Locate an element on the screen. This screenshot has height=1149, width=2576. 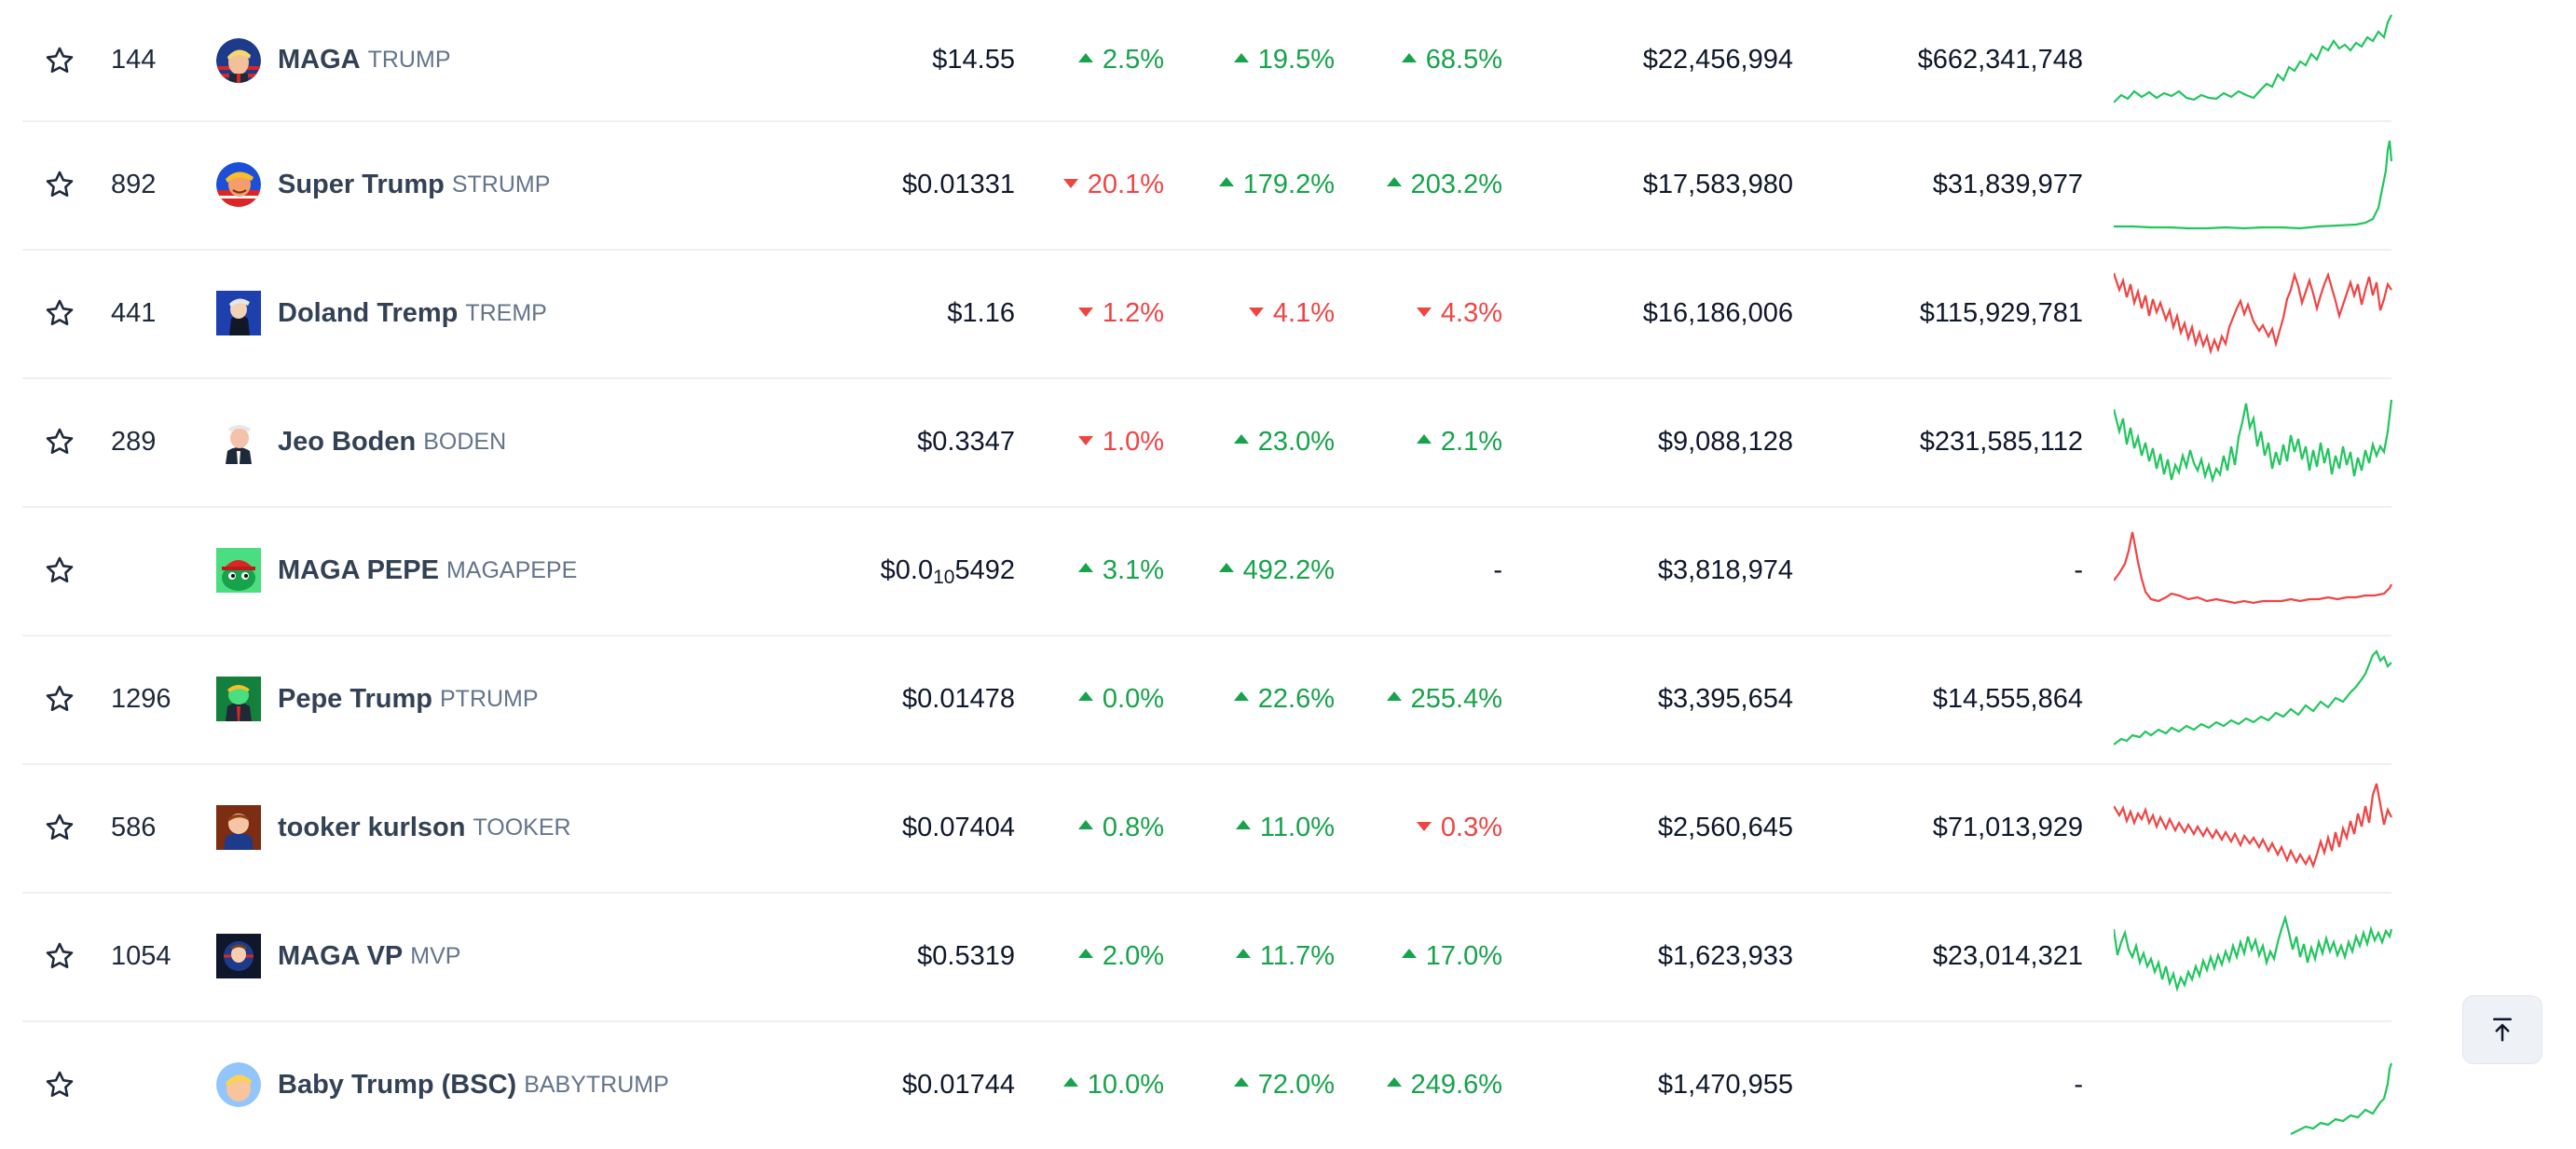
arrow-up-to-line-icon is located at coordinates (2502, 1030).